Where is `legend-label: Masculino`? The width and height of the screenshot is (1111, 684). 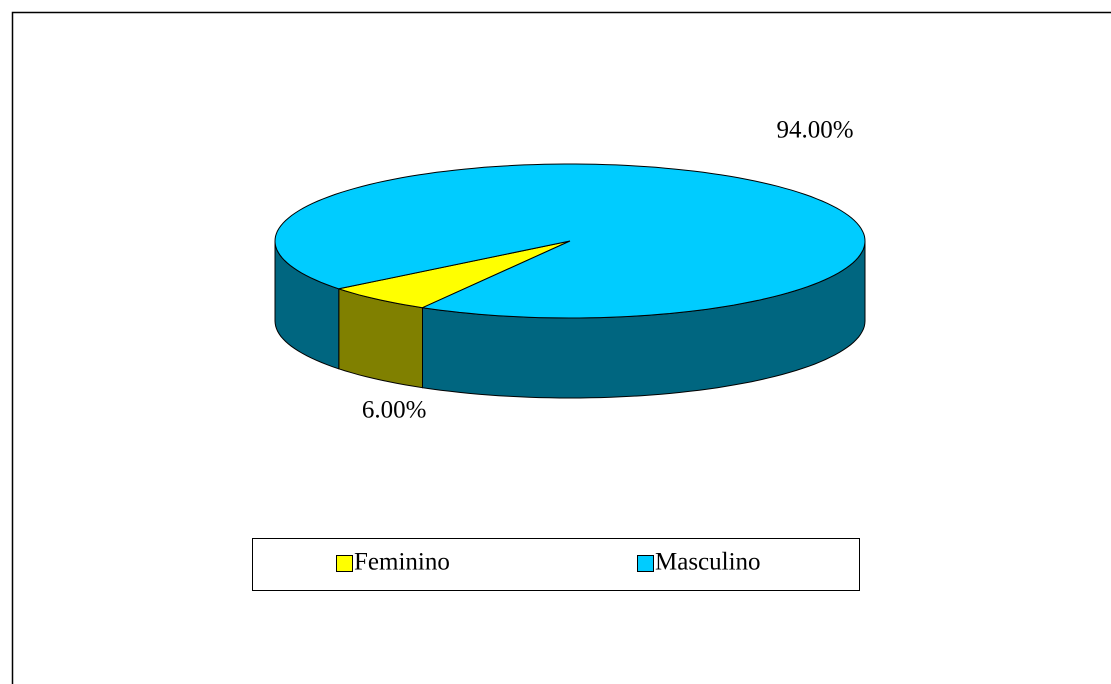 legend-label: Masculino is located at coordinates (708, 562).